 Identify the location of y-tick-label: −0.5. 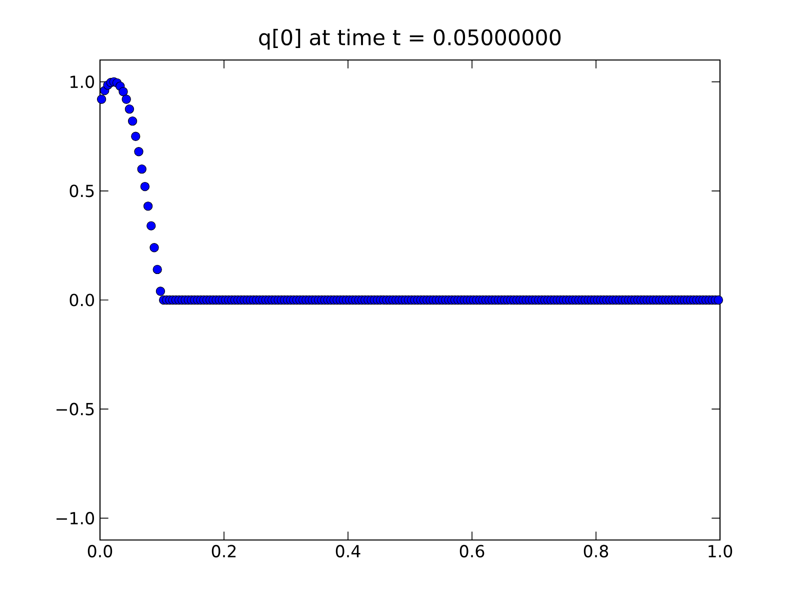
(75, 409).